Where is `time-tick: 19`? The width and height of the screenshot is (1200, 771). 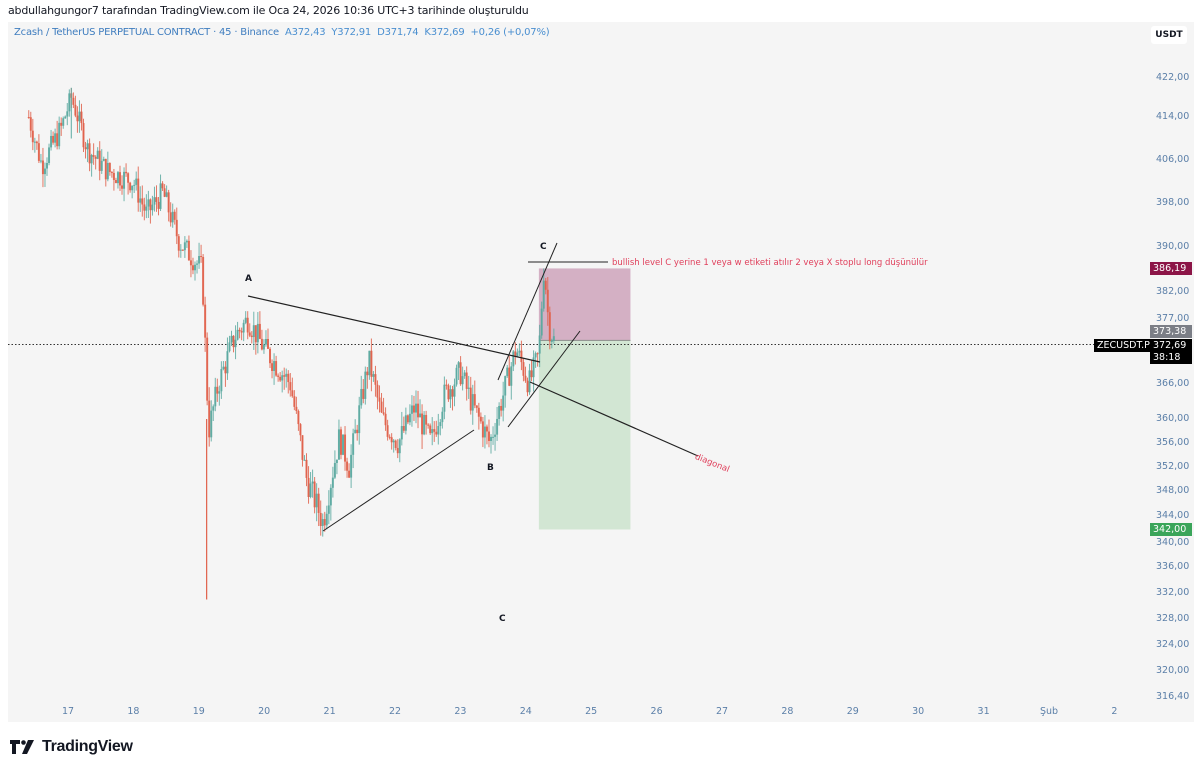
time-tick: 19 is located at coordinates (198, 711).